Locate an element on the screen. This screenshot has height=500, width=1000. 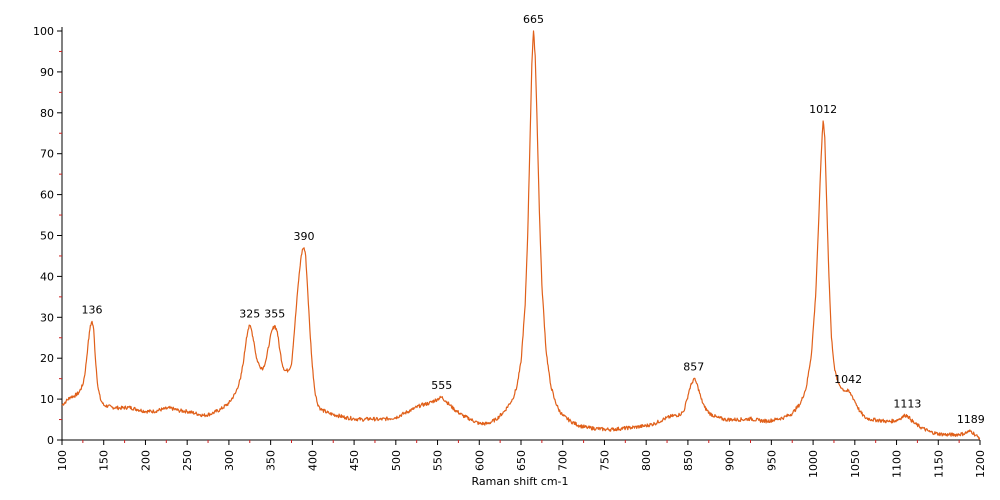
y-tick-label: 70 is located at coordinates (47, 154).